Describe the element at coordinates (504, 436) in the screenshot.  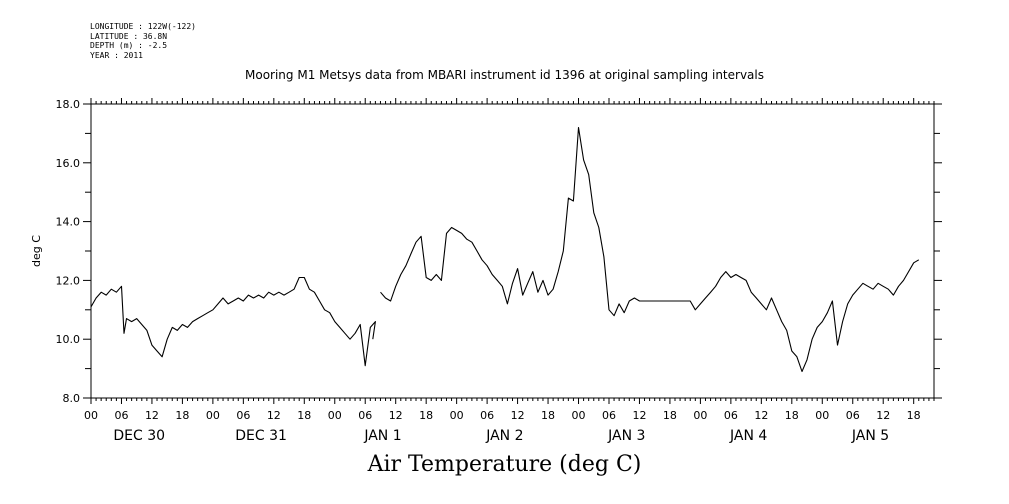
I see `x-day-label: JAN 2` at that location.